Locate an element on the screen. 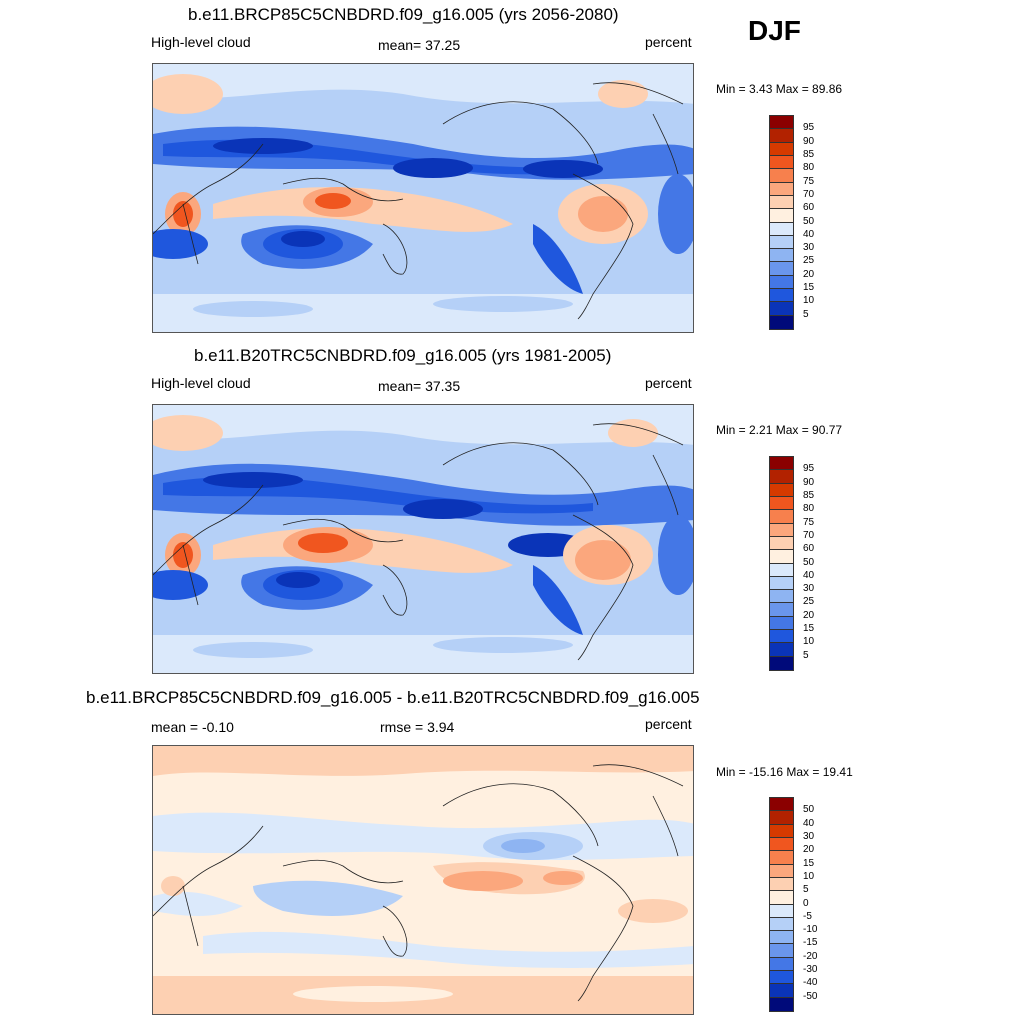 The height and width of the screenshot is (1024, 1024). panel-2-mean-label: mean= 37.35 is located at coordinates (419, 386).